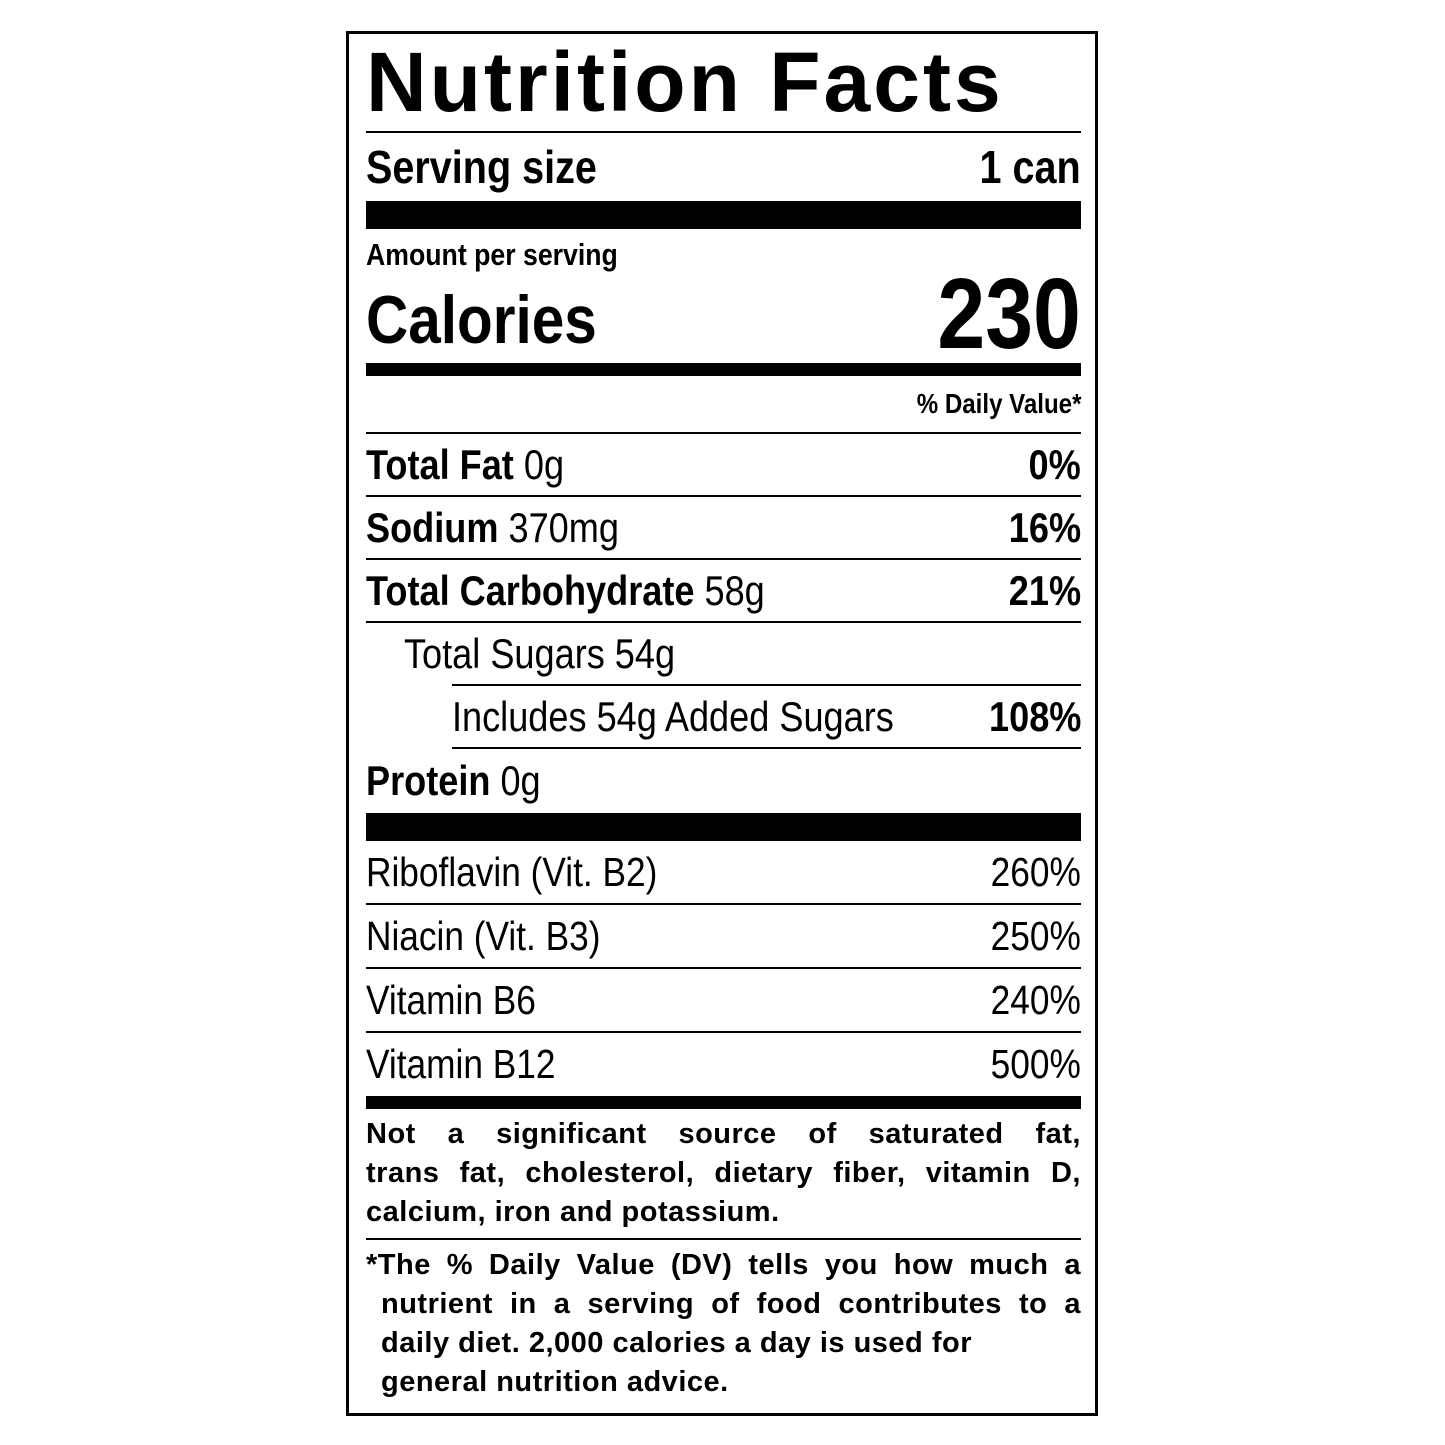  Describe the element at coordinates (723, 528) in the screenshot. I see `nutrient-row-sodium: Sodium 370mg 16%` at that location.